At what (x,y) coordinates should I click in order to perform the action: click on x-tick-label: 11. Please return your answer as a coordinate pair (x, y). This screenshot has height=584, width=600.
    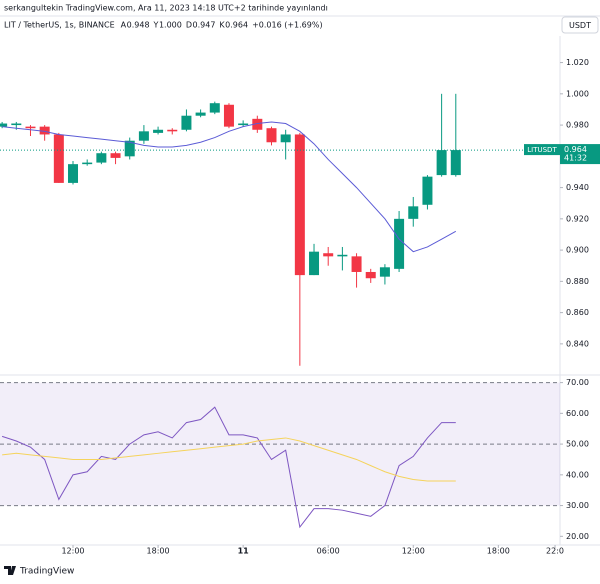
    Looking at the image, I should click on (244, 551).